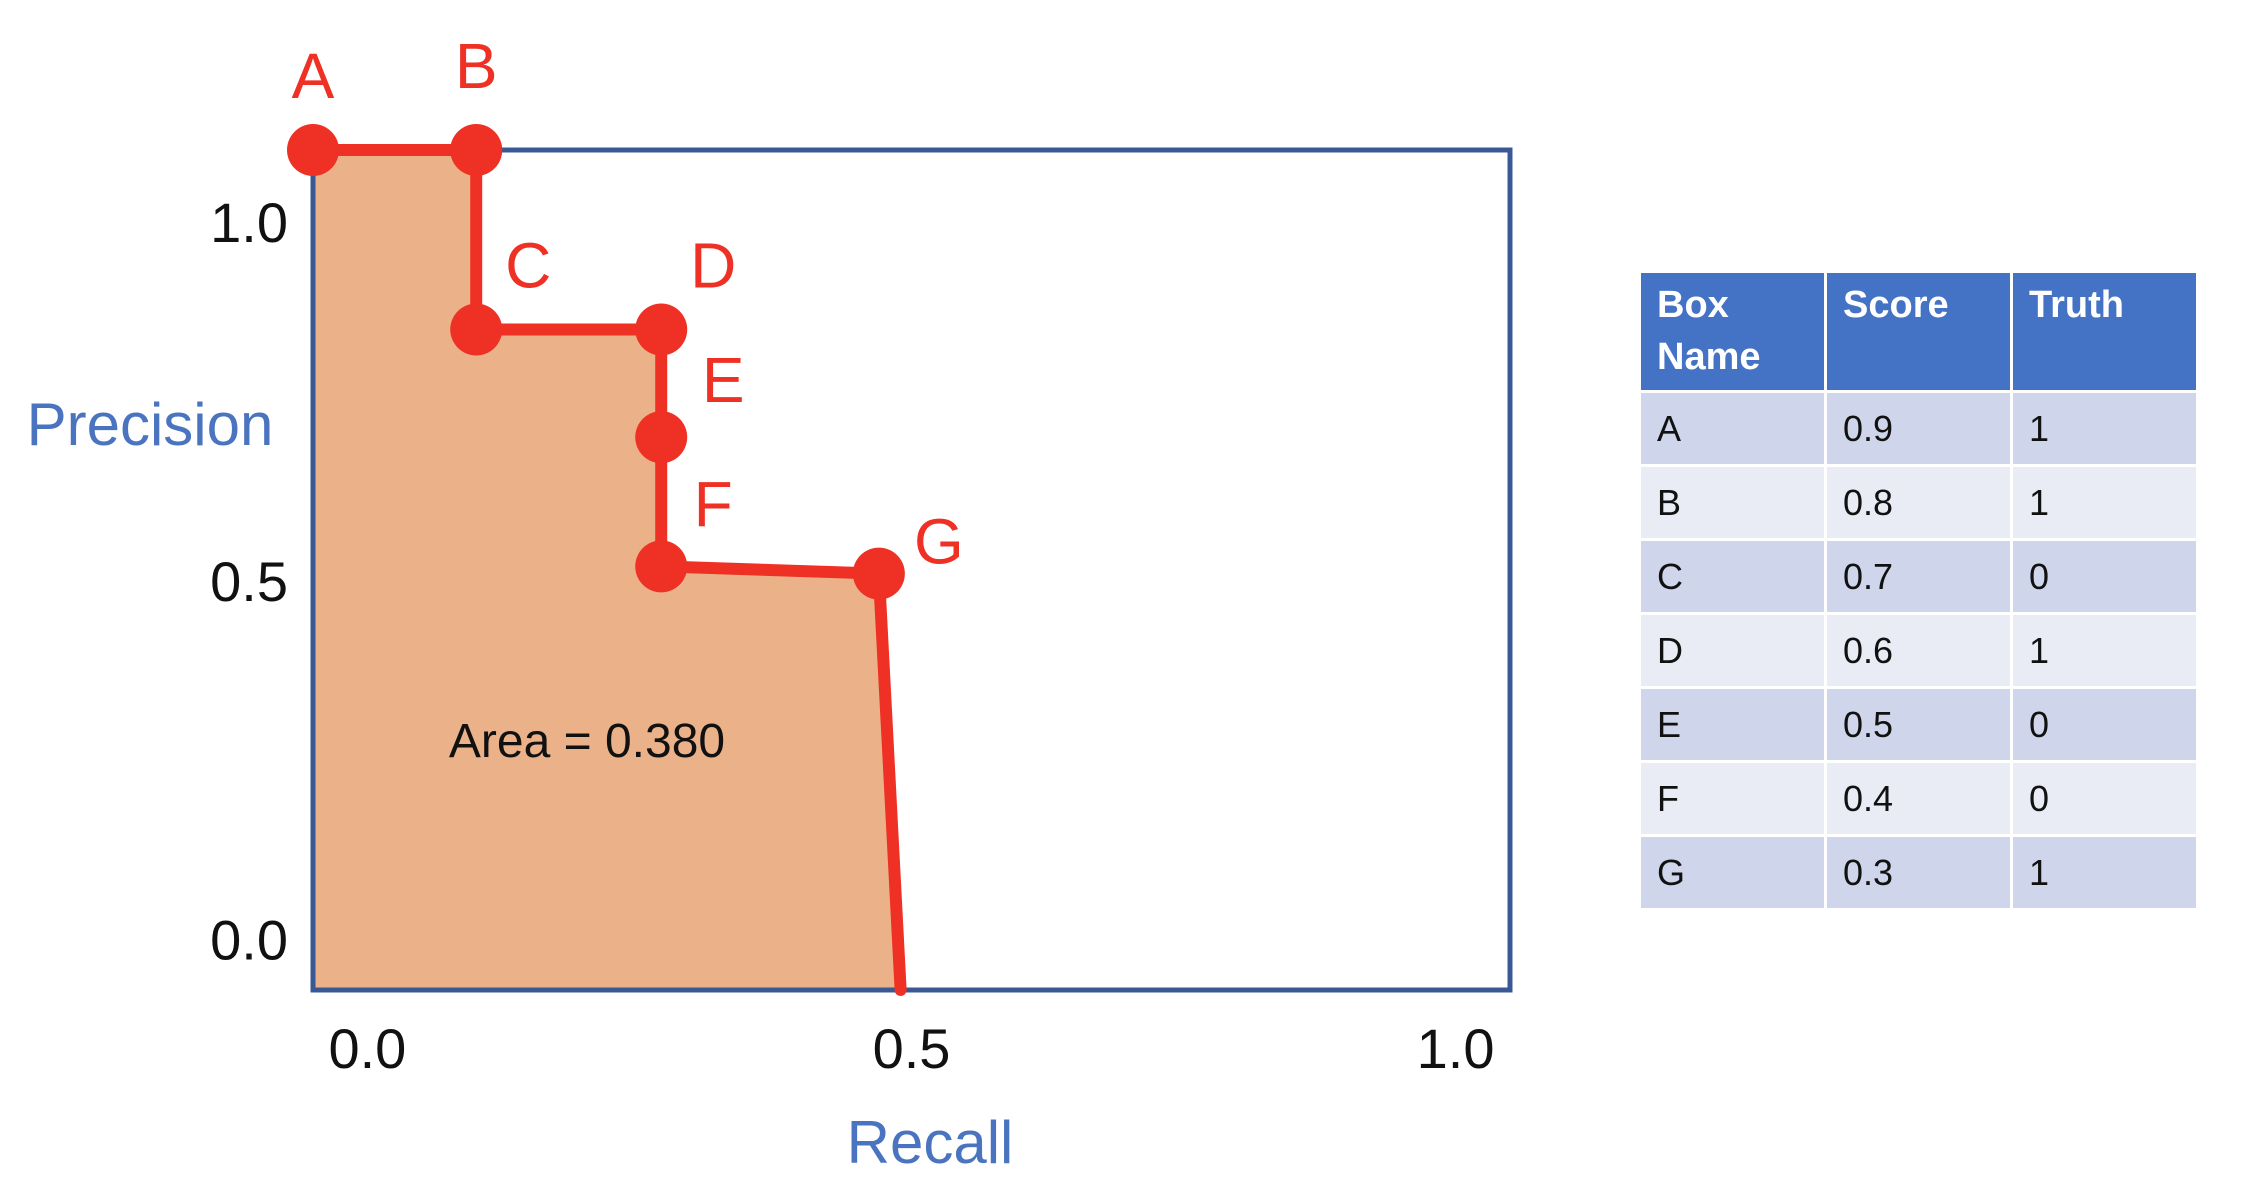 Image resolution: width=2250 pixels, height=1184 pixels. What do you see at coordinates (1732, 798) in the screenshot?
I see `table-cell: F` at bounding box center [1732, 798].